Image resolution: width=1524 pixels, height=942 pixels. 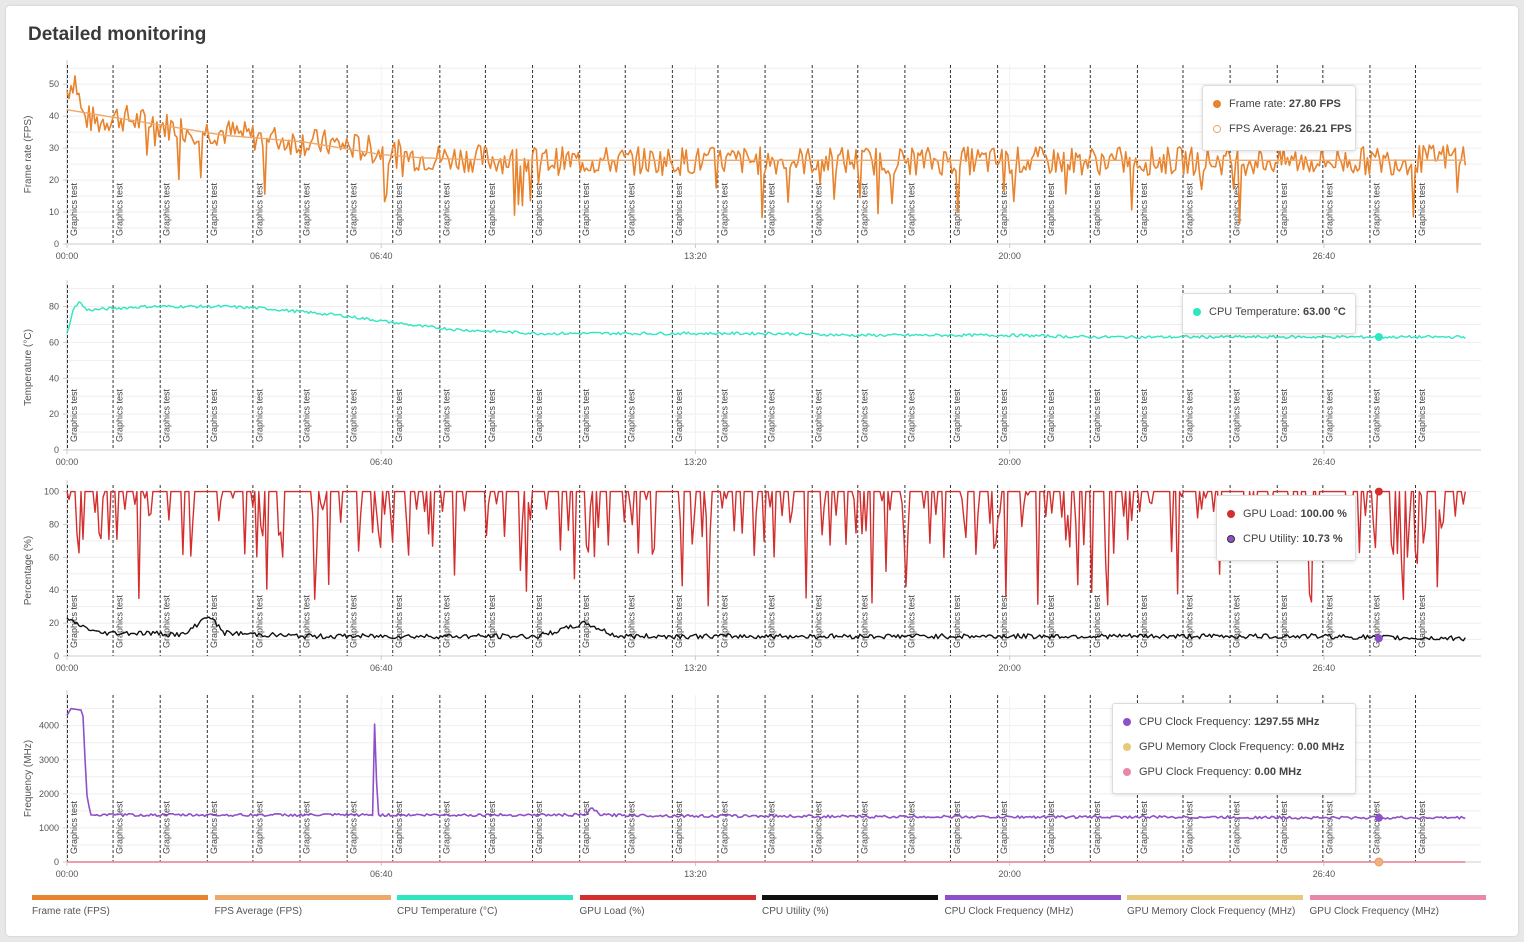 I want to click on legend-item: CPU Temperature (°C), so click(x=485, y=910).